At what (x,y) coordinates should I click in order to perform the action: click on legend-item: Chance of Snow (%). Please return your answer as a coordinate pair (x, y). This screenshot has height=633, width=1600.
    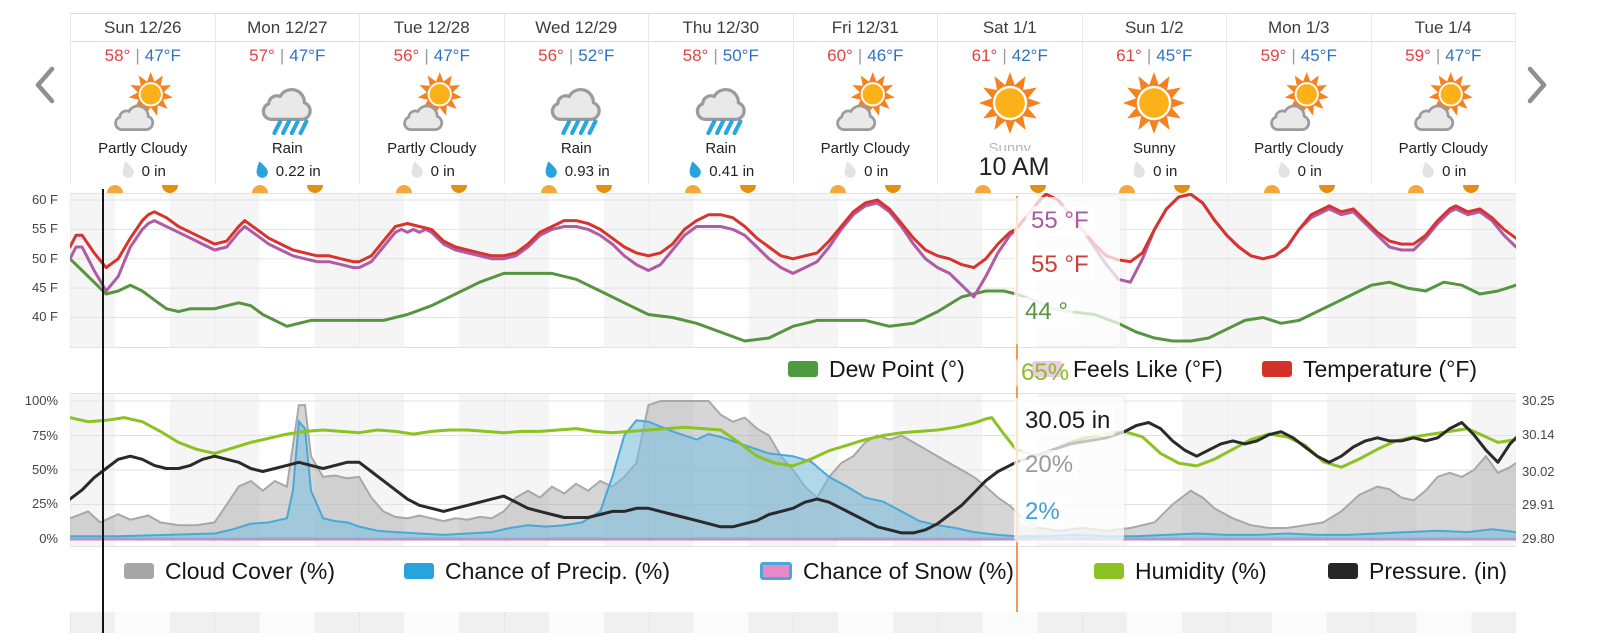
    Looking at the image, I should click on (887, 571).